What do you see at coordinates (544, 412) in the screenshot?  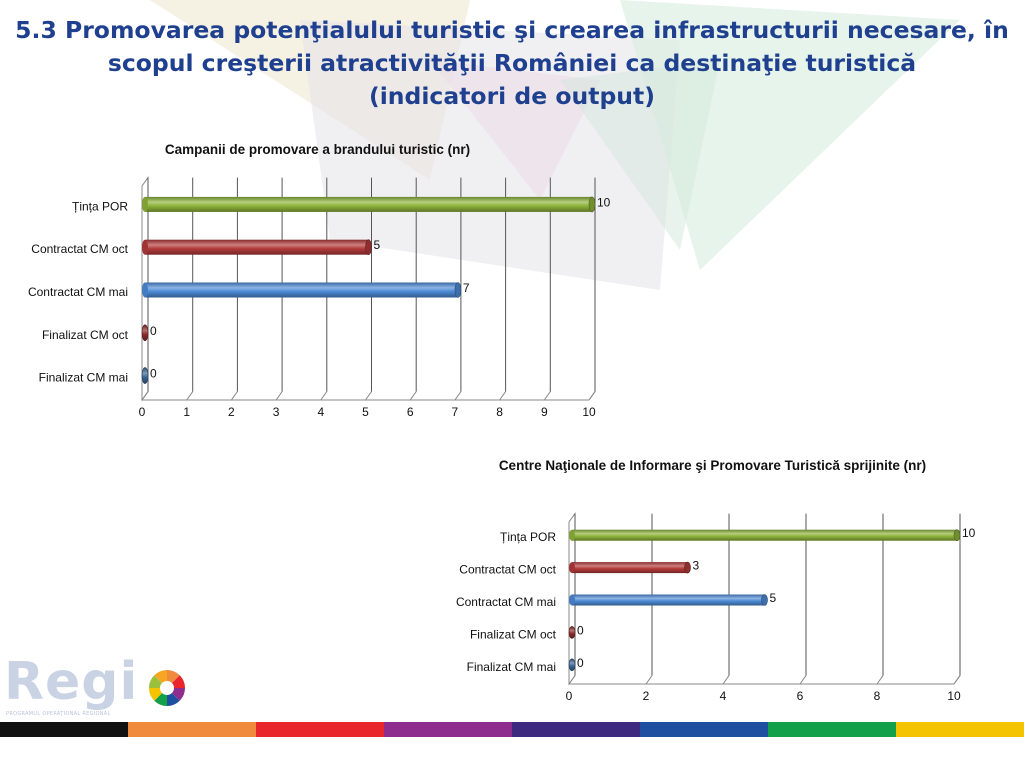 I see `x-tick-label: 9` at bounding box center [544, 412].